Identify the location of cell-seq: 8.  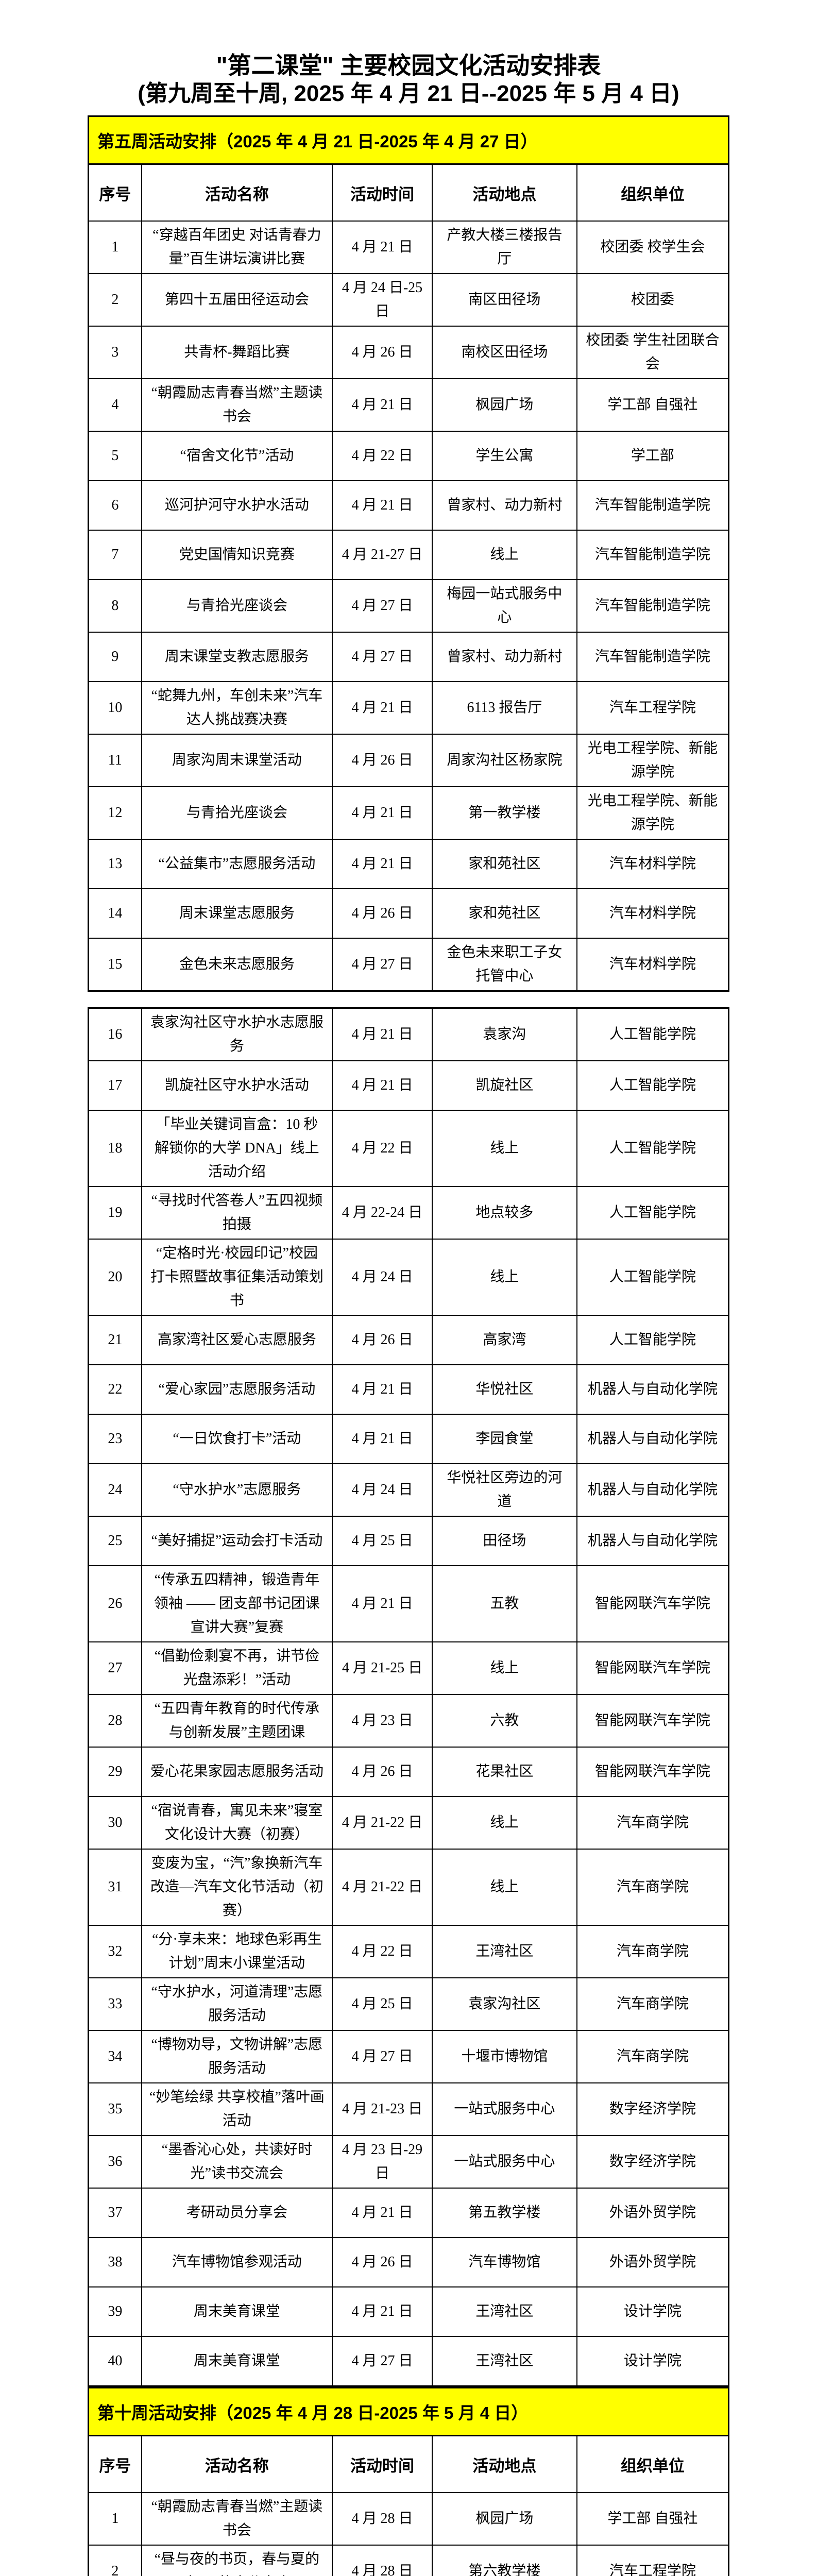
(115, 606).